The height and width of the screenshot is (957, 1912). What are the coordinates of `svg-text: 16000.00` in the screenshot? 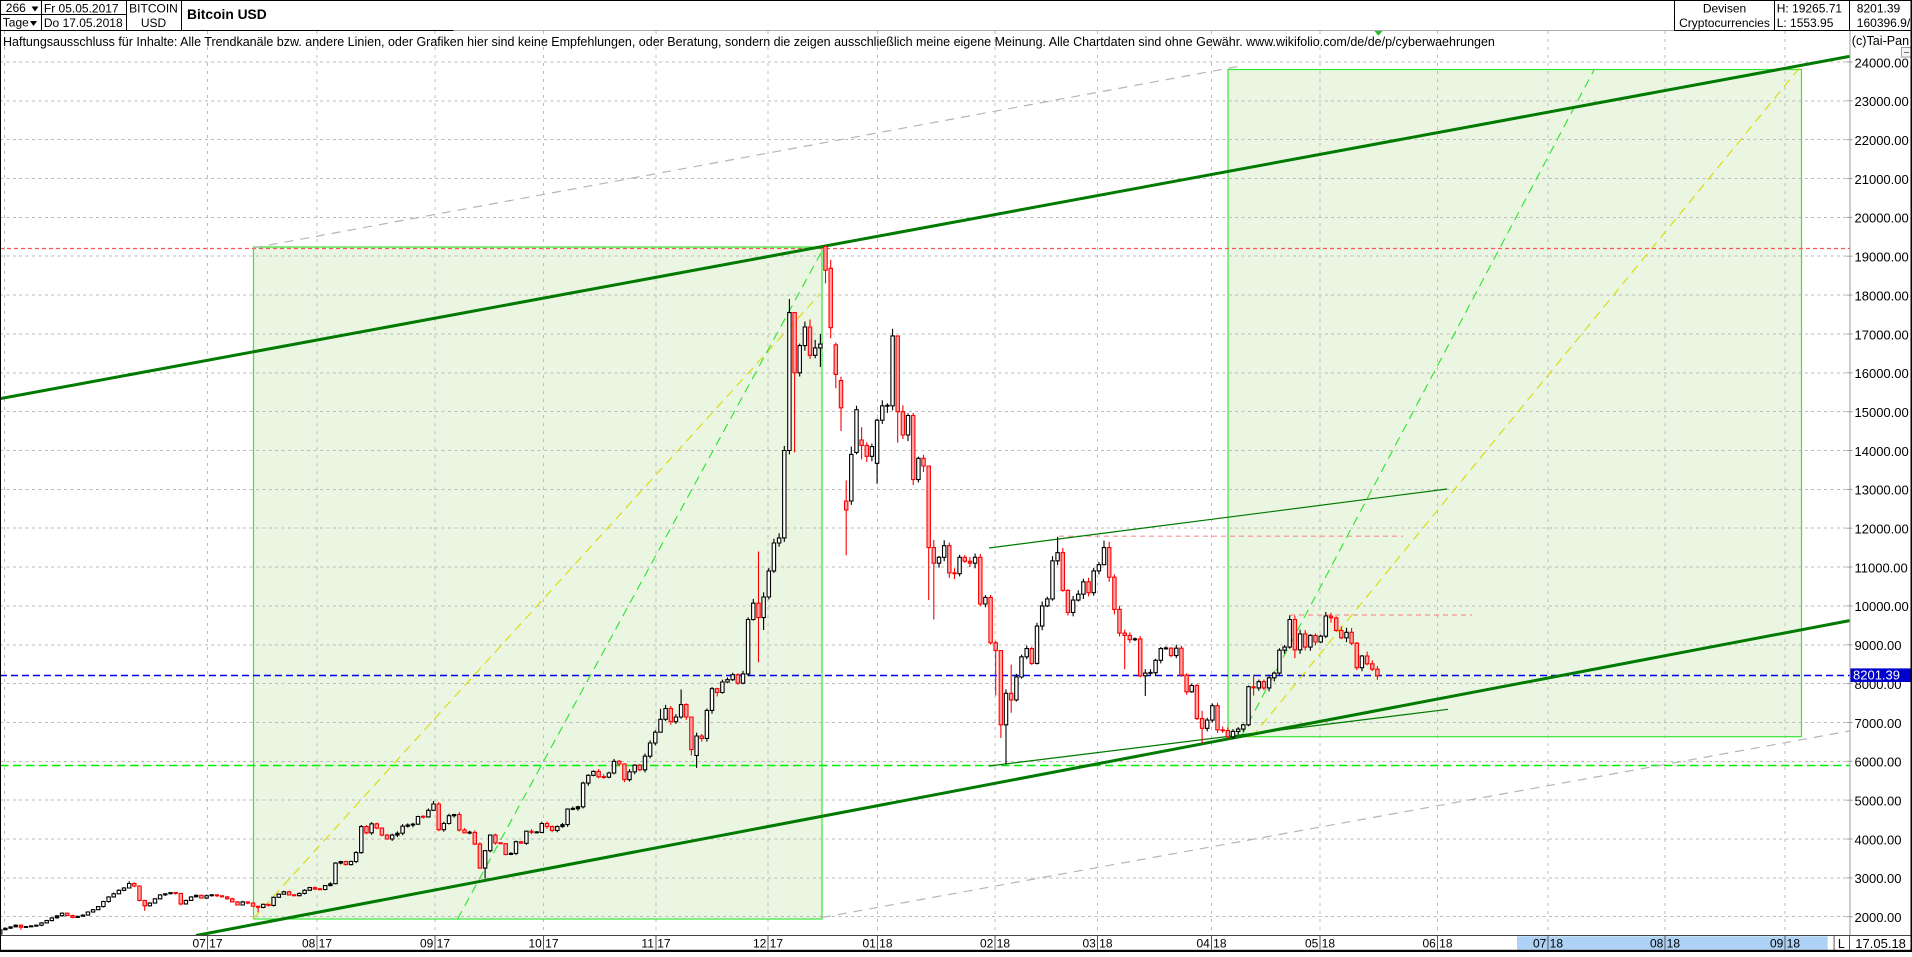 It's located at (1882, 373).